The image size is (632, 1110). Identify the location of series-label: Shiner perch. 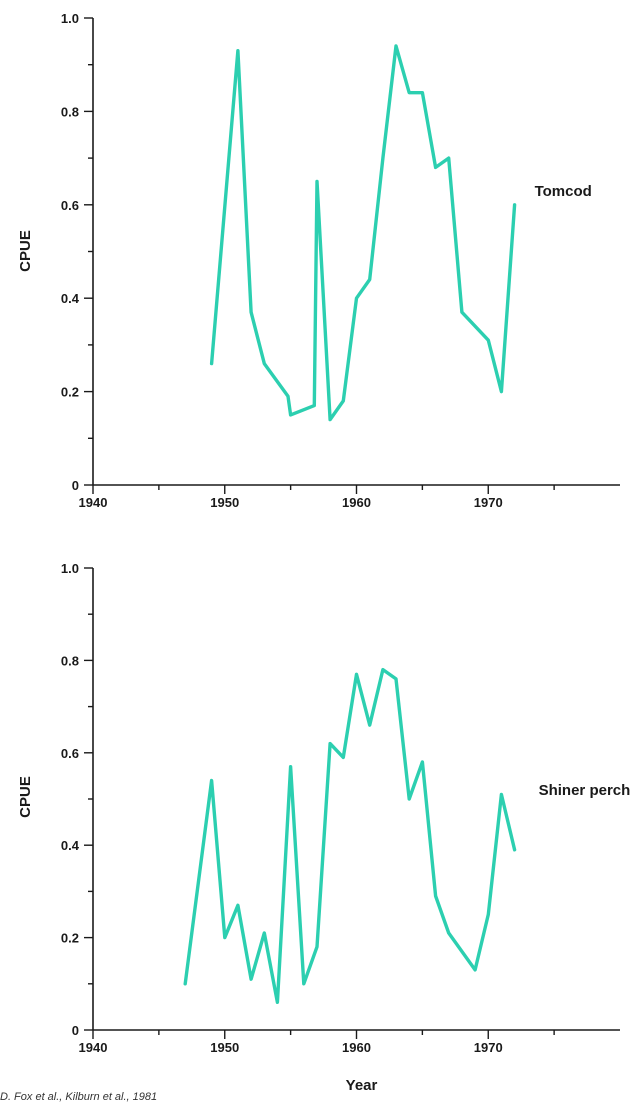
(585, 790).